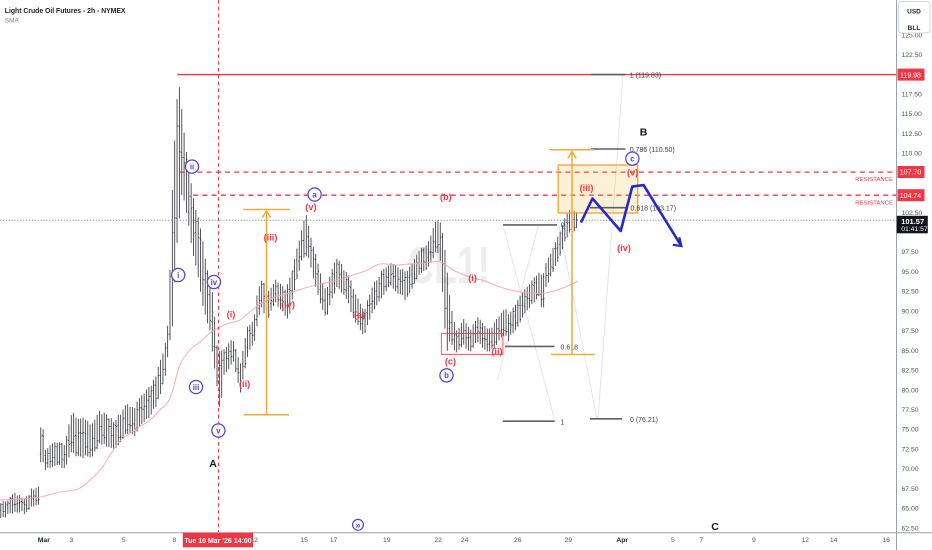  What do you see at coordinates (910, 489) in the screenshot?
I see `svg-text: 67.50` at bounding box center [910, 489].